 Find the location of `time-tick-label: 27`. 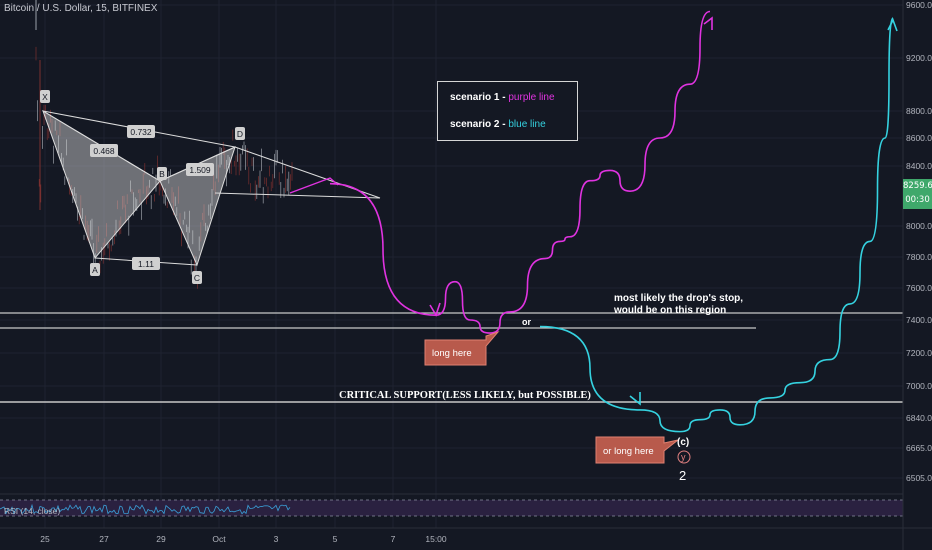

time-tick-label: 27 is located at coordinates (104, 539).